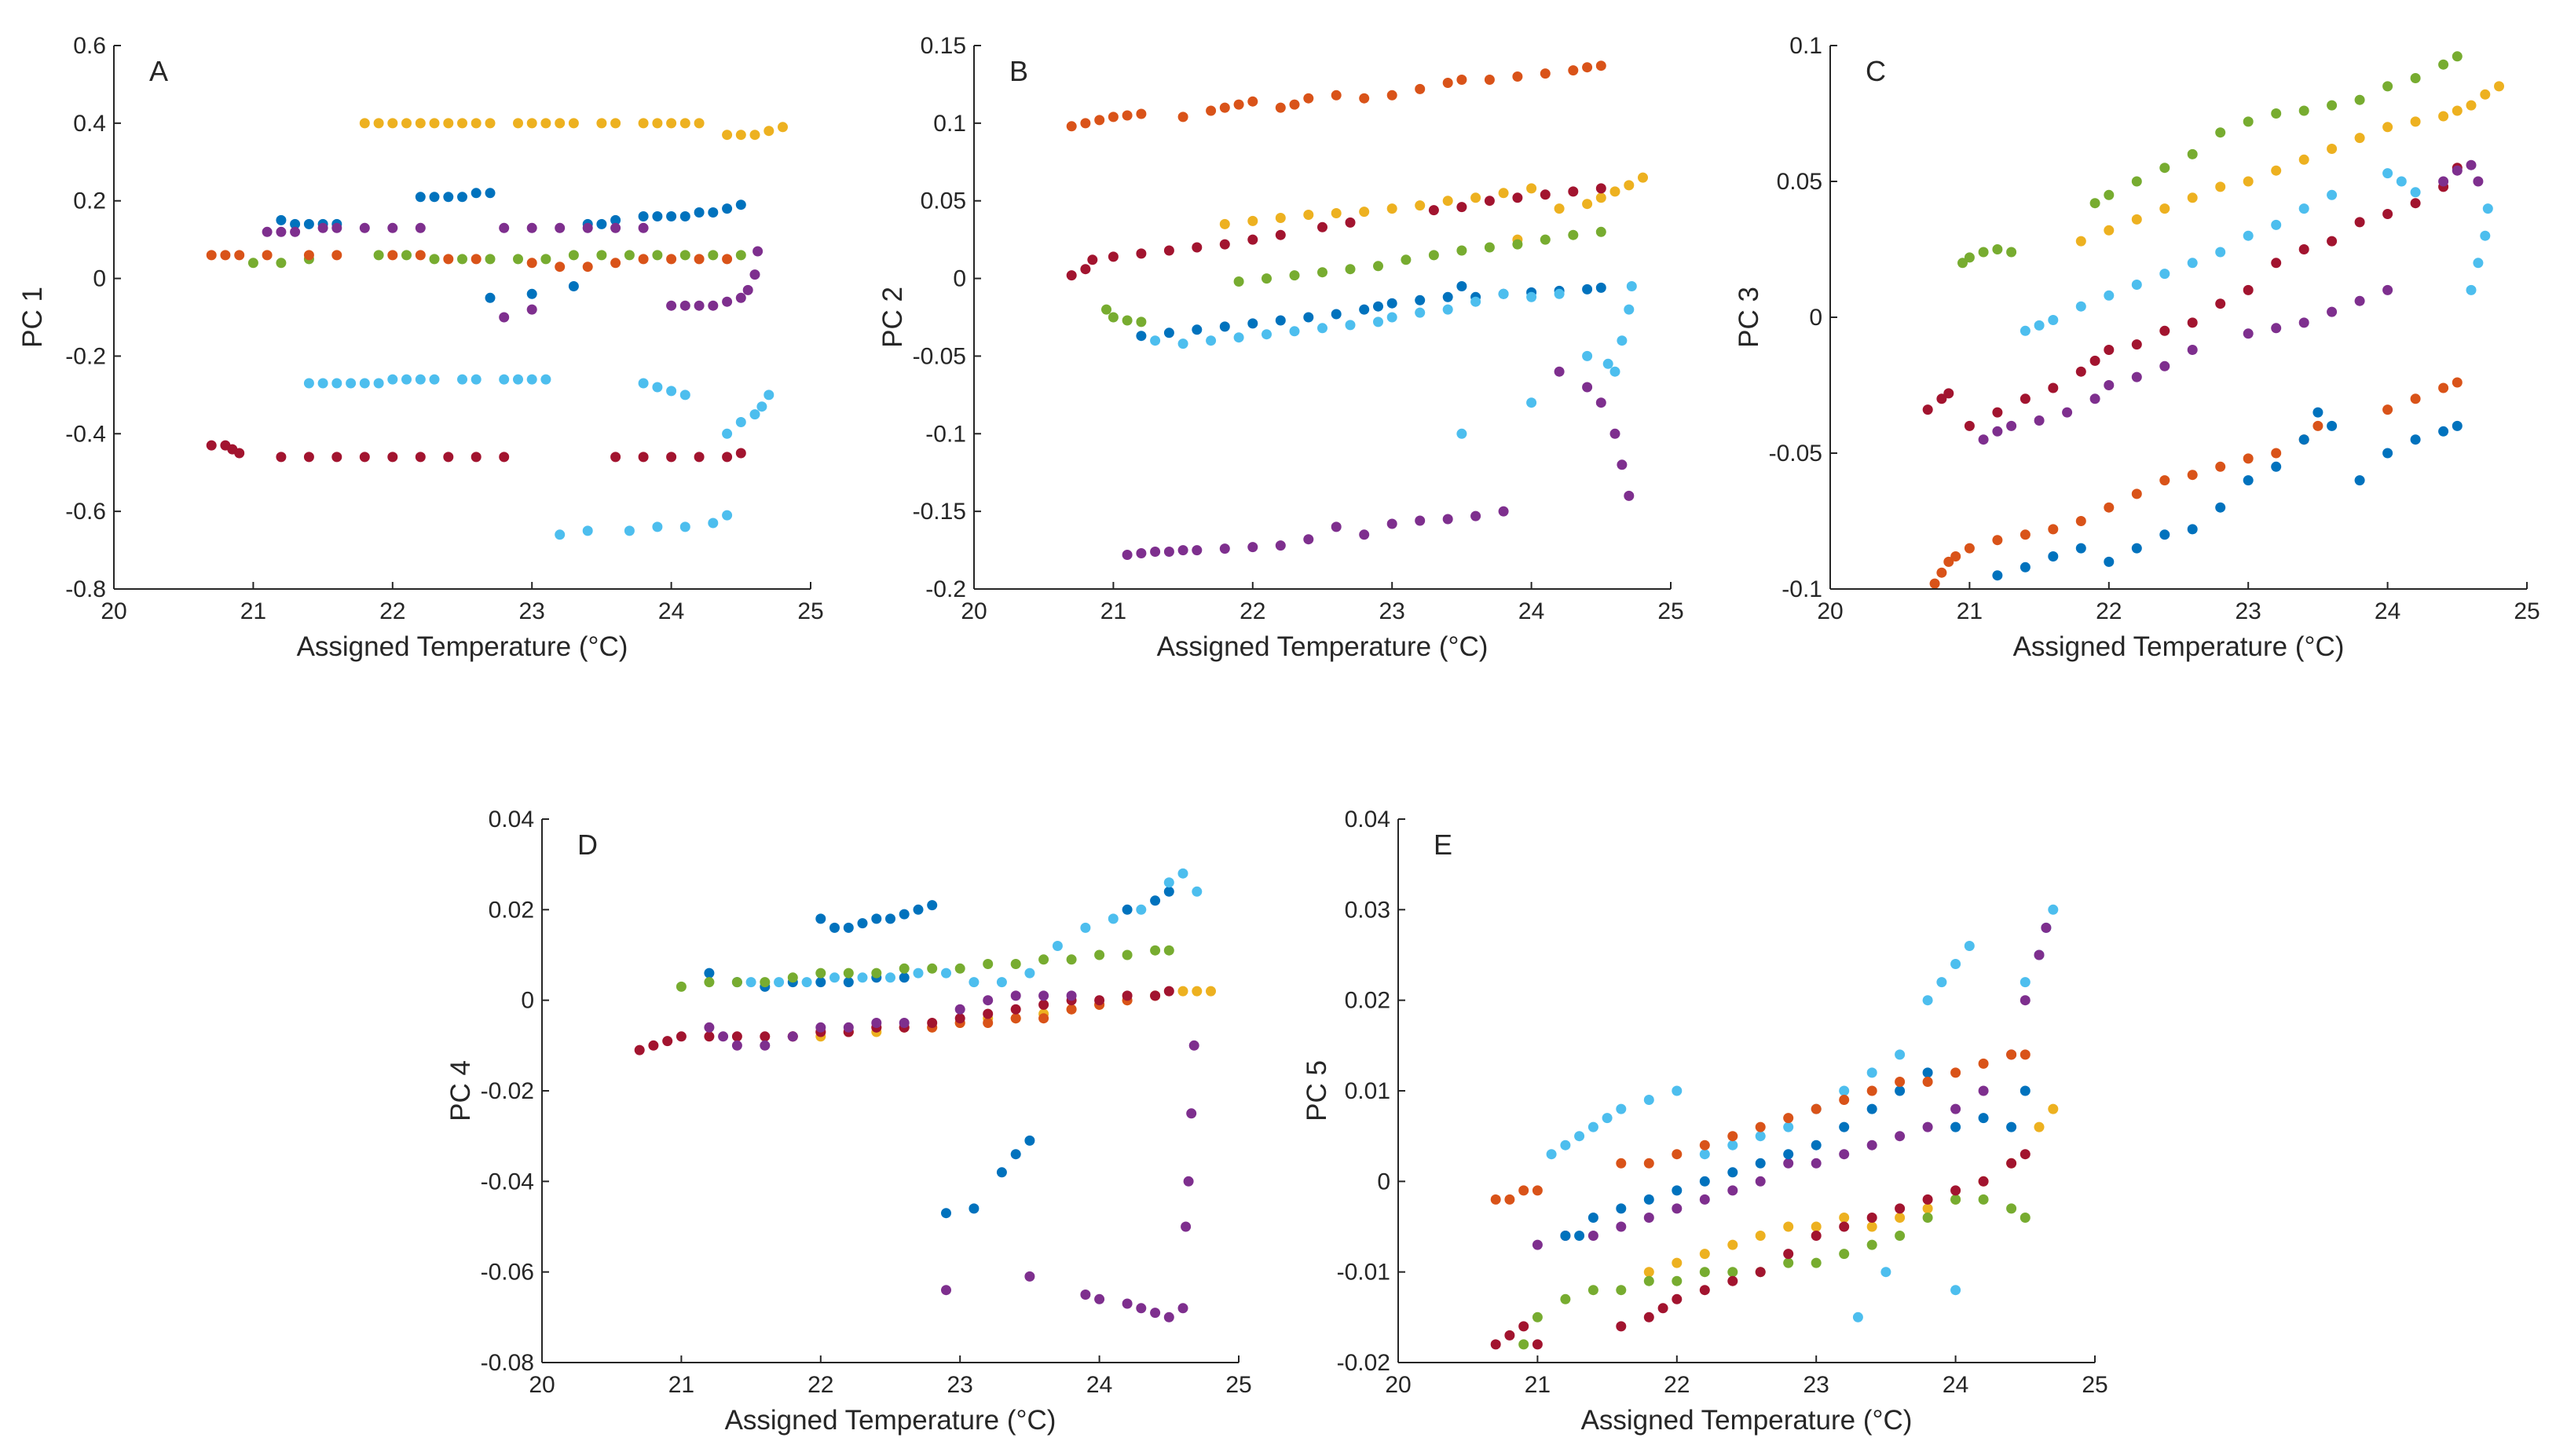 This screenshot has height=1456, width=2556. Describe the element at coordinates (1113, 611) in the screenshot. I see `x-tick-label: 21` at that location.